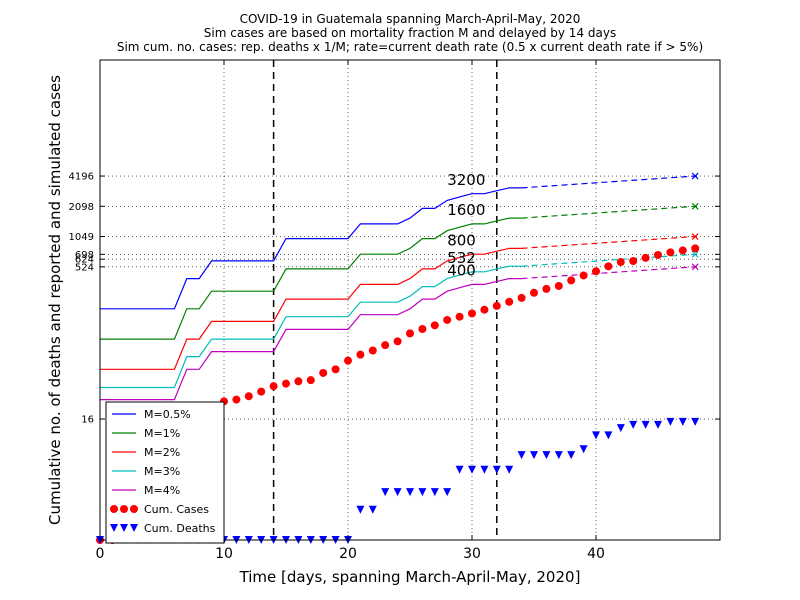 This screenshot has width=800, height=600. Describe the element at coordinates (348, 554) in the screenshot. I see `x-tick-label: 20` at that location.